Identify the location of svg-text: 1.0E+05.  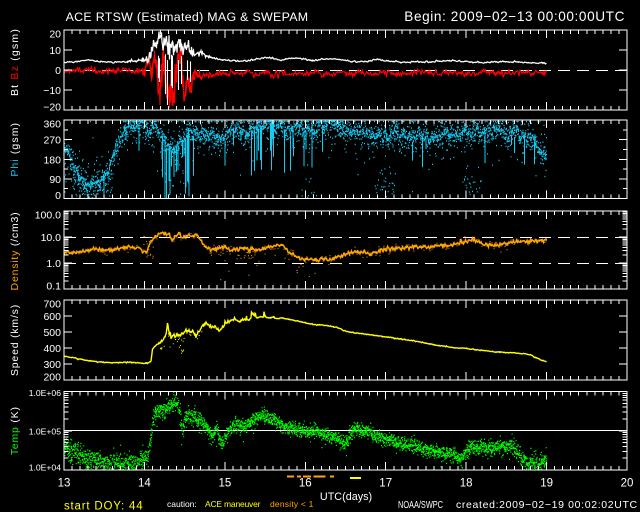
(45, 431).